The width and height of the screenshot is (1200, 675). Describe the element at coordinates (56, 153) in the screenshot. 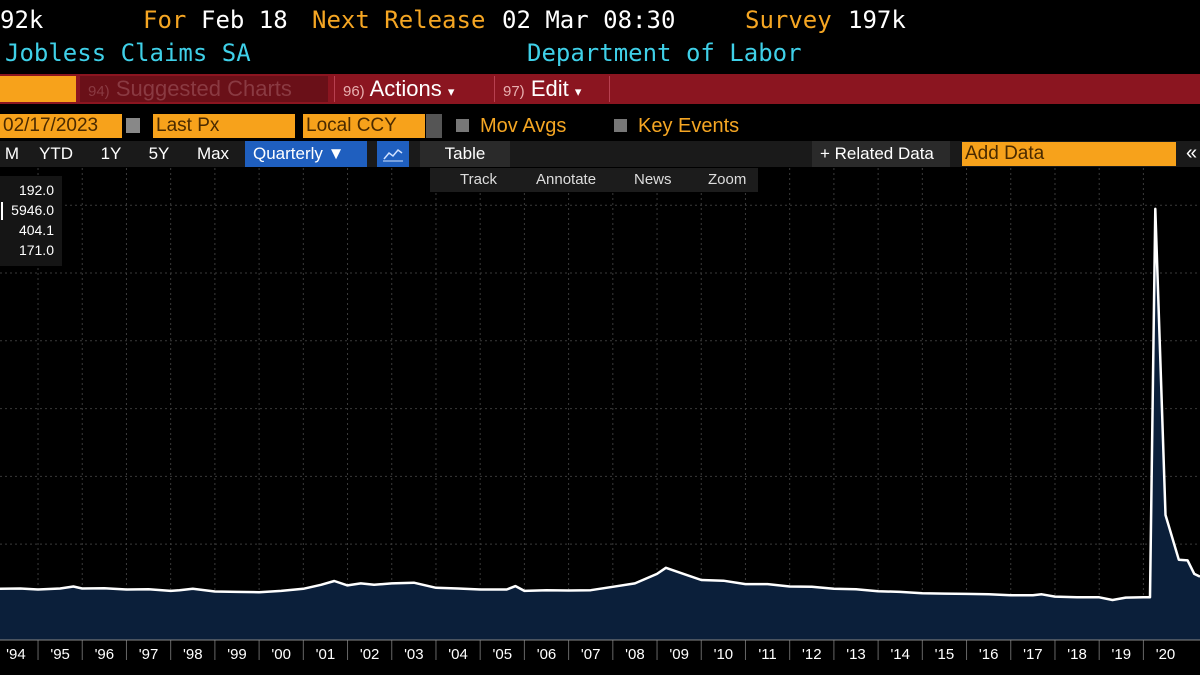

I see `period-button: YTD` at that location.